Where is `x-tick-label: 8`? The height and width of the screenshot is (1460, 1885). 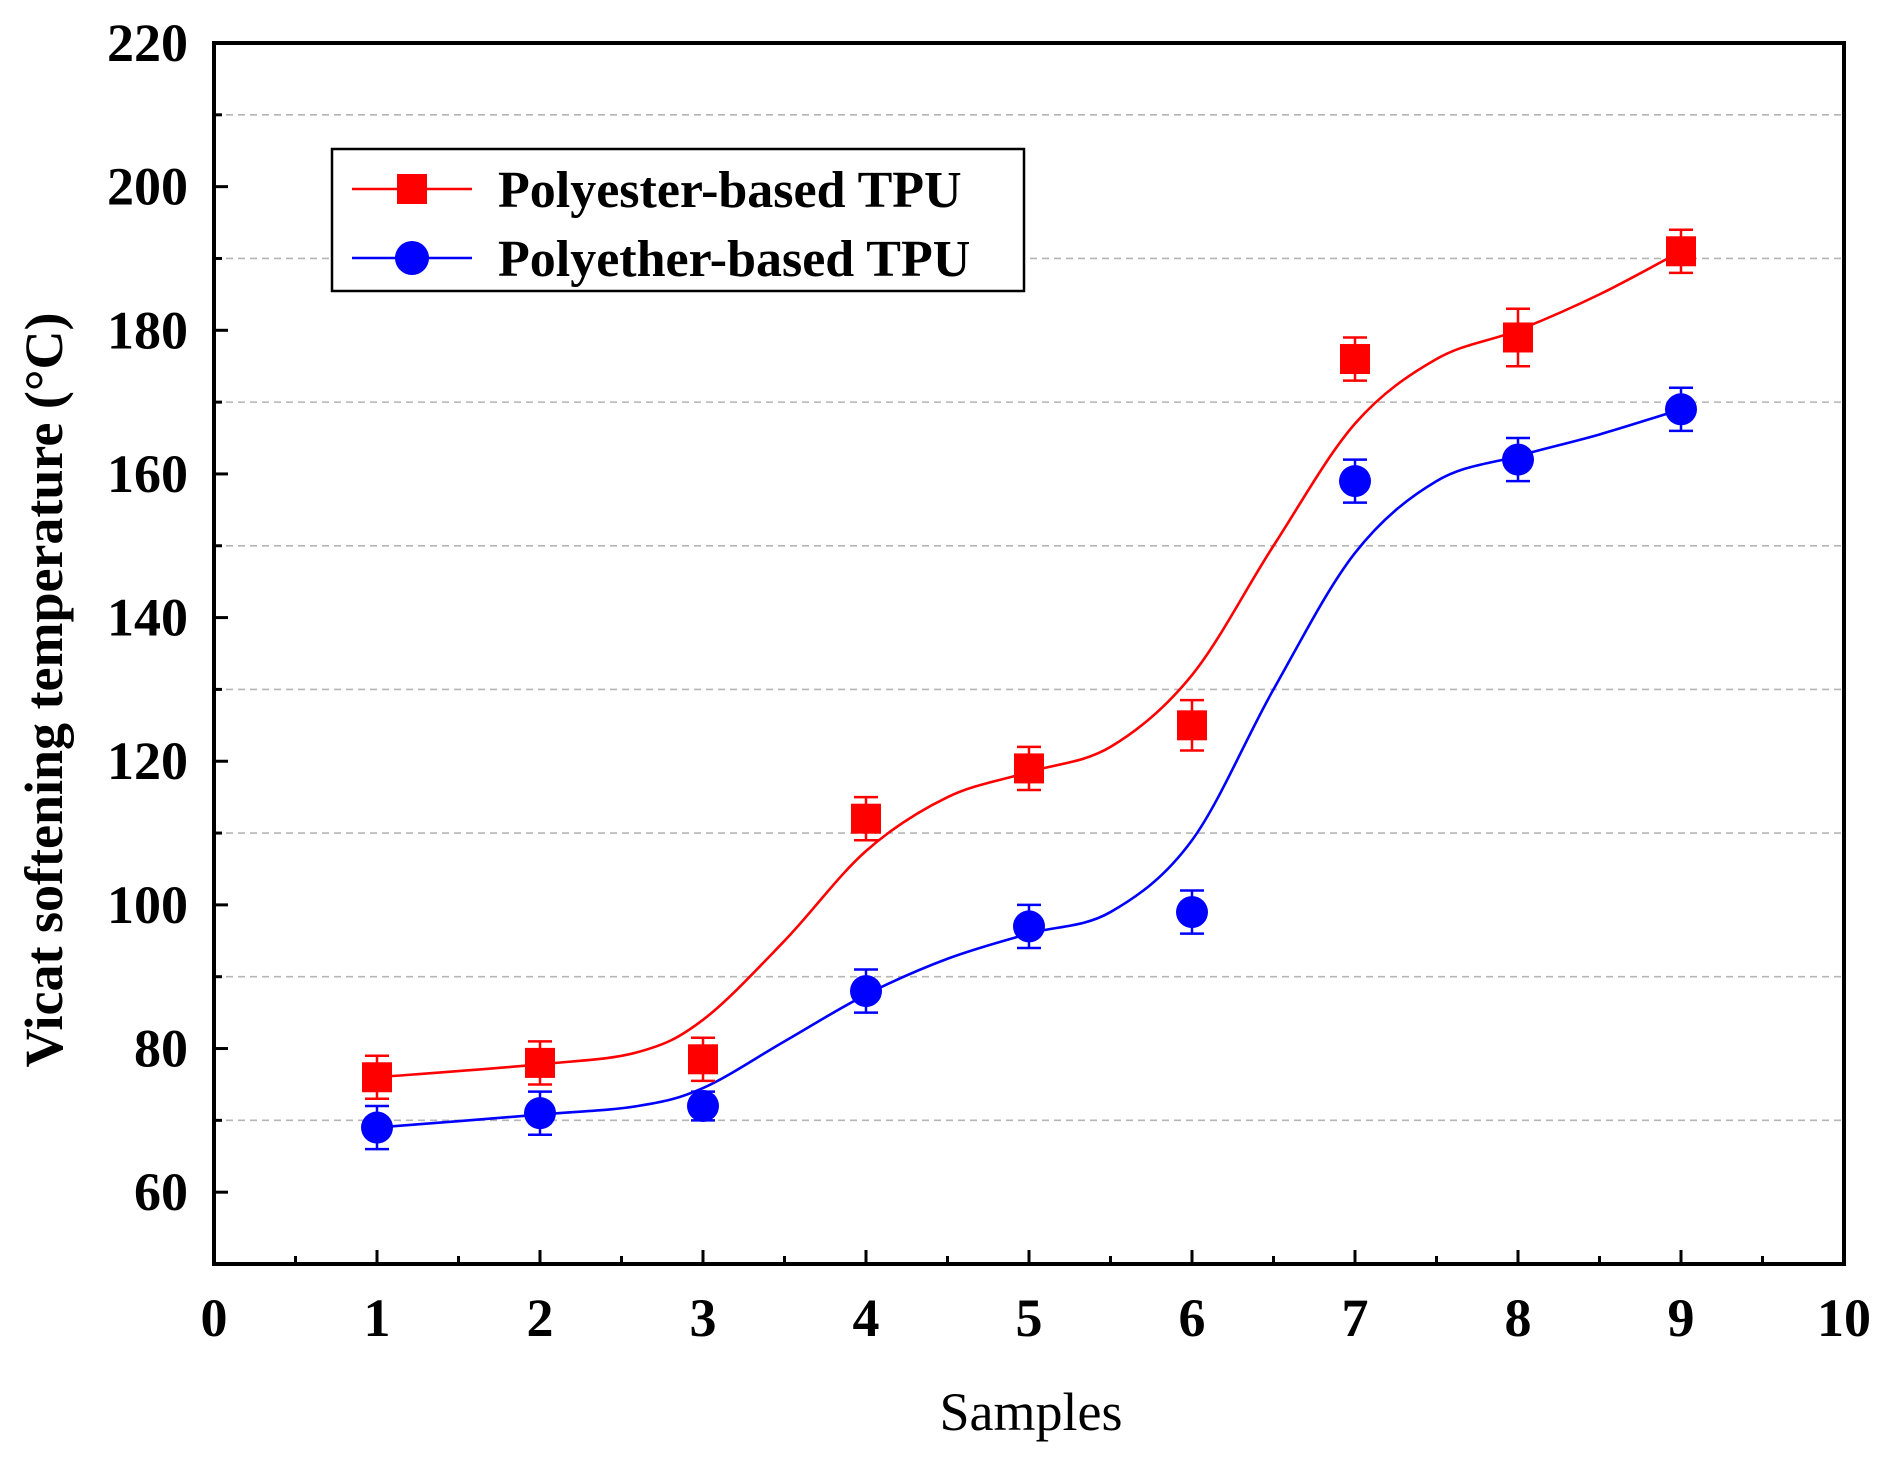 x-tick-label: 8 is located at coordinates (1518, 1318).